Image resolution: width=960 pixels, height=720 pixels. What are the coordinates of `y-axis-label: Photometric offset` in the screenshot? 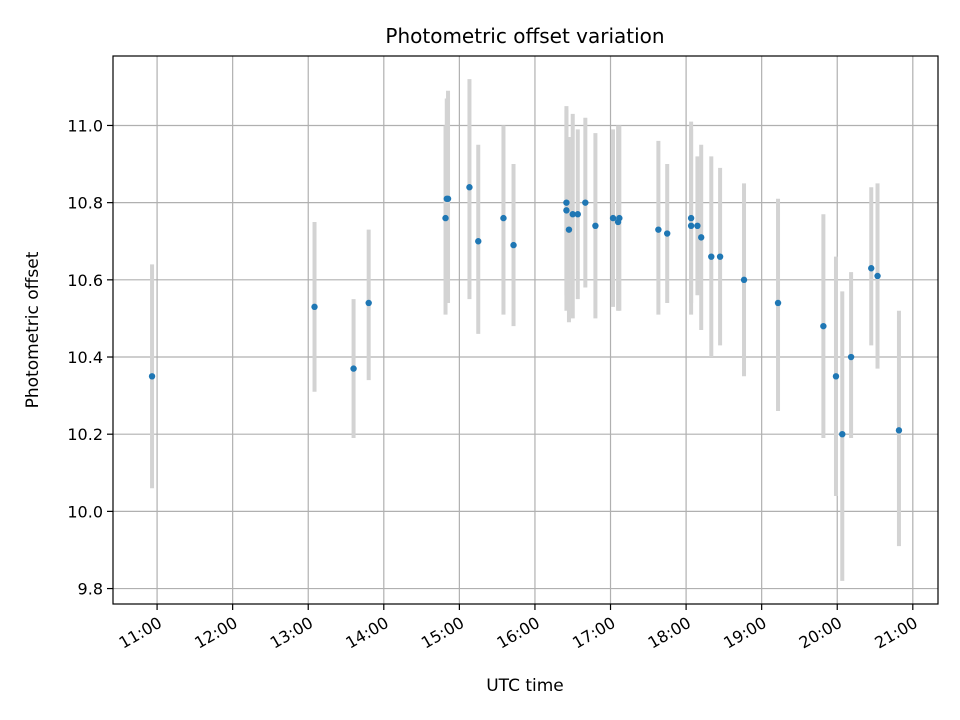 It's located at (33, 329).